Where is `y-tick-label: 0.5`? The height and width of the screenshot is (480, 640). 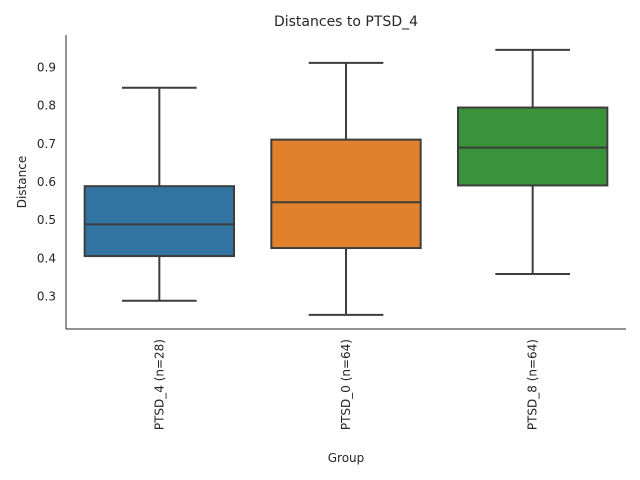
y-tick-label: 0.5 is located at coordinates (46, 220).